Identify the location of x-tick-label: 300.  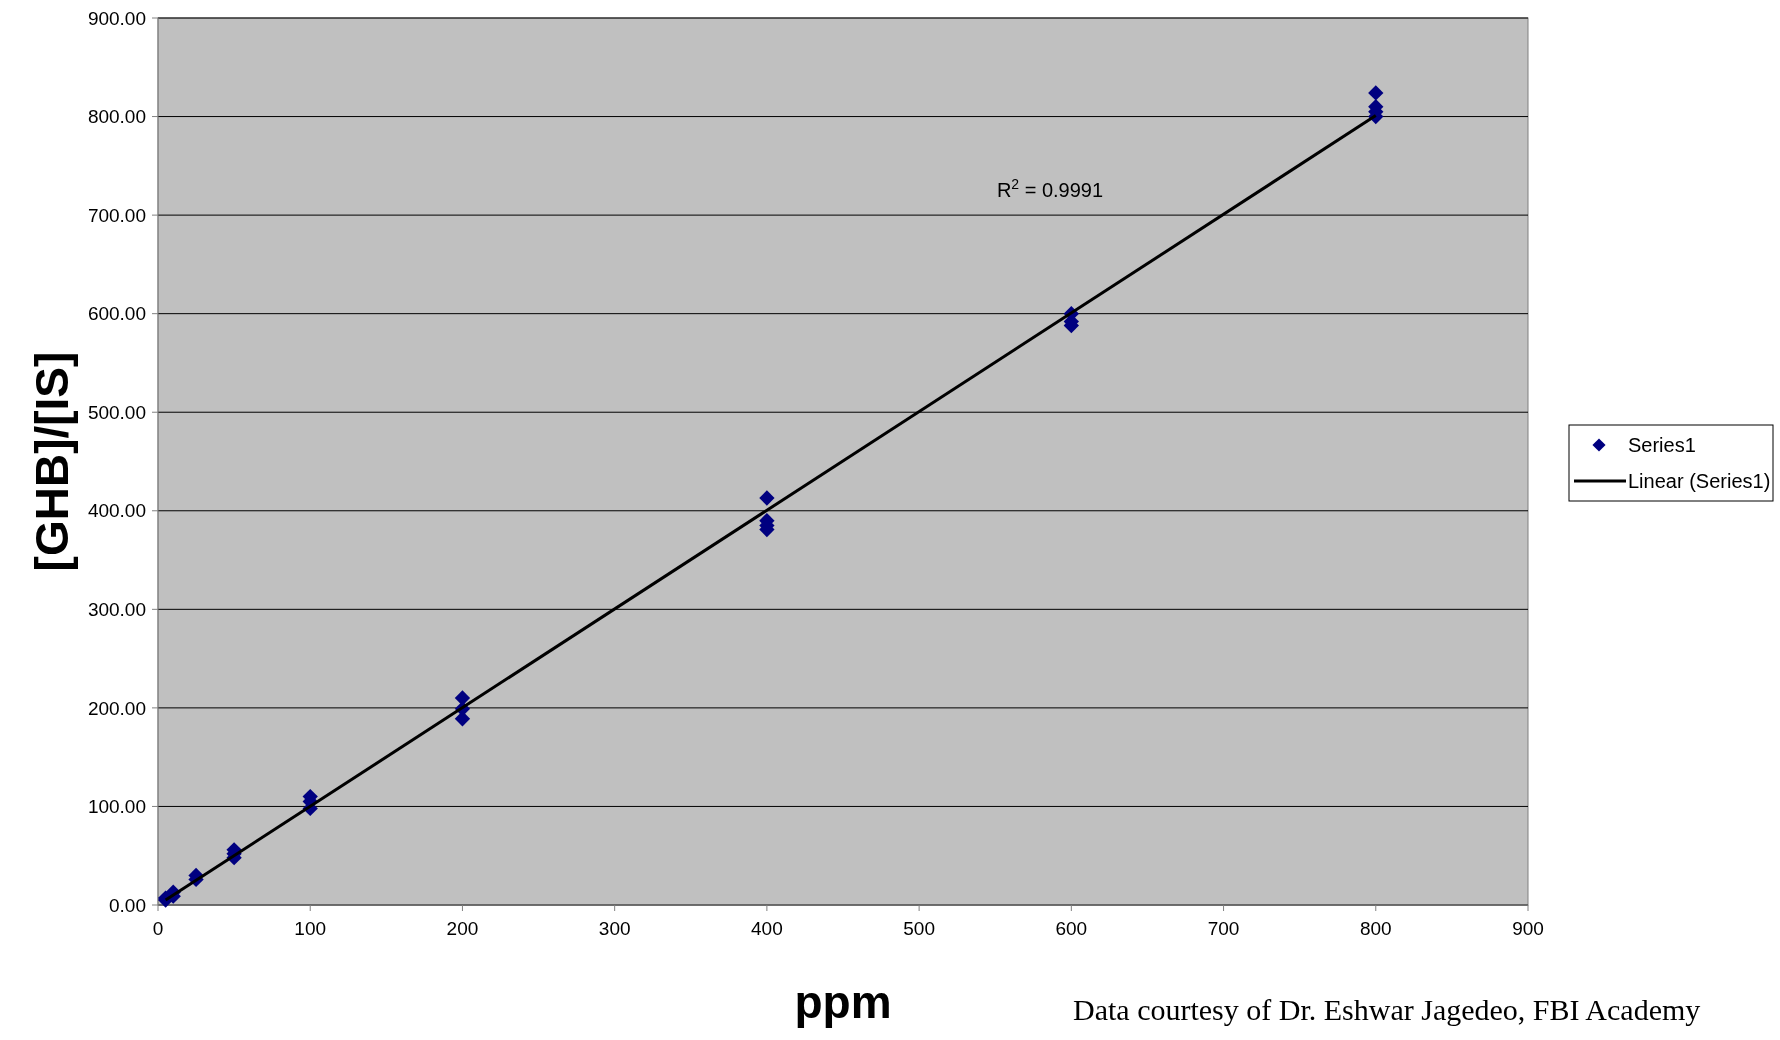
(614, 928).